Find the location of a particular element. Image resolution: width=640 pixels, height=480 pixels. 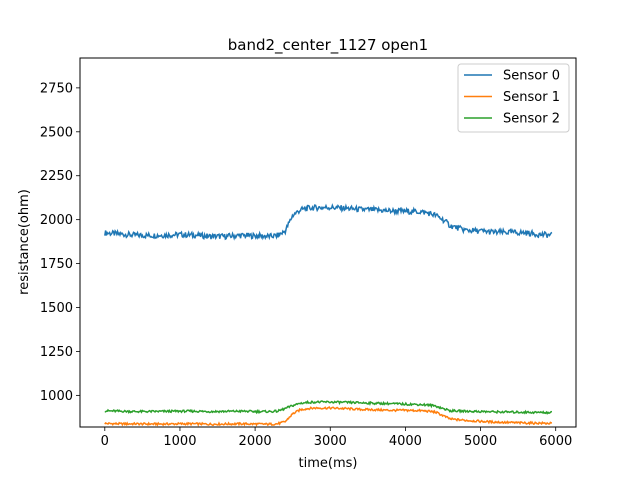

y-tick-label: 2750 is located at coordinates (56, 88).